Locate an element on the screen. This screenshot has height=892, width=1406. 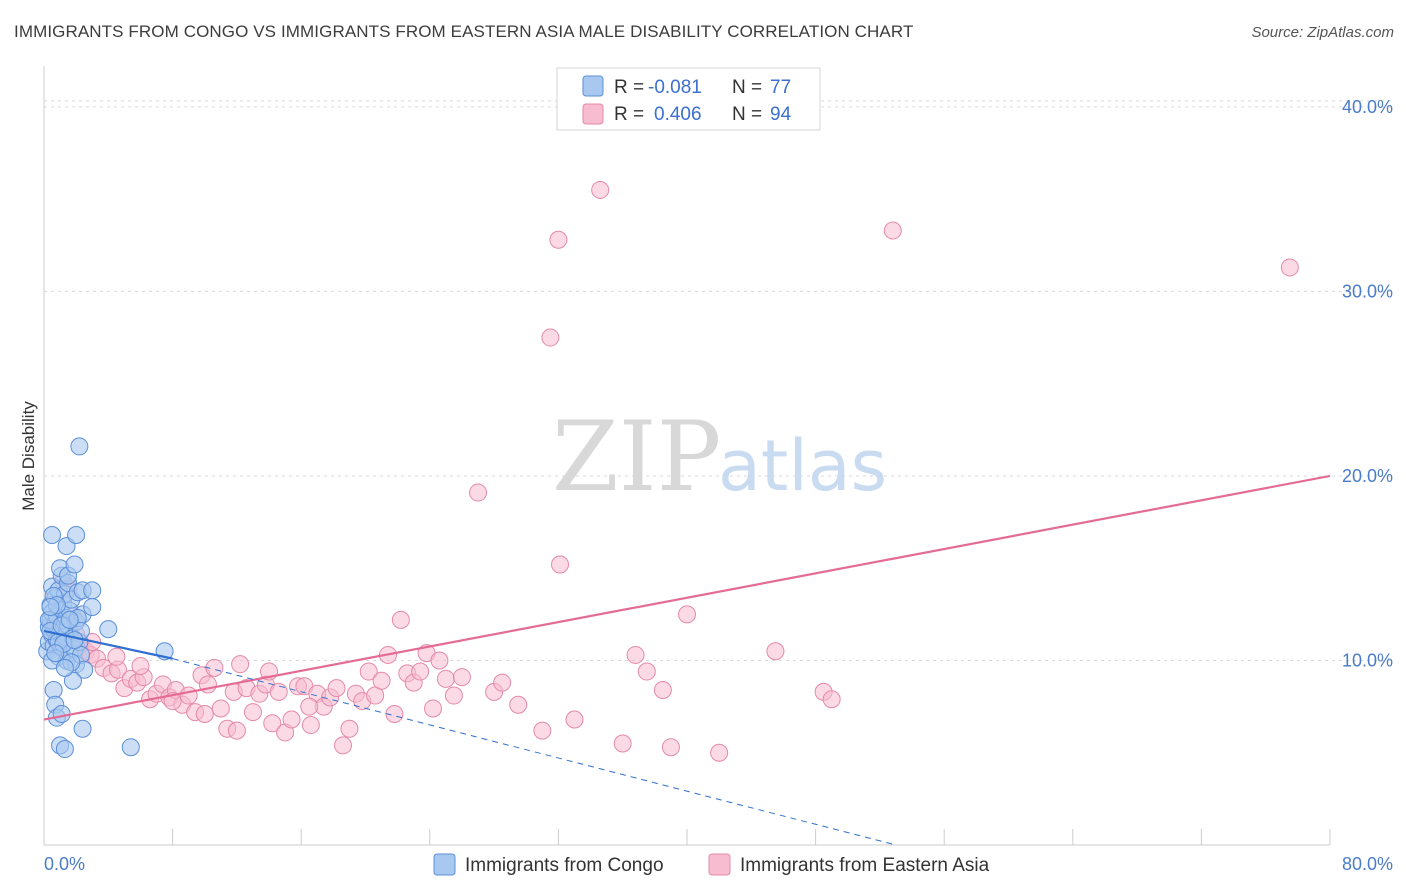
legend-n-label-eastern-asia: N = is located at coordinates (747, 114).